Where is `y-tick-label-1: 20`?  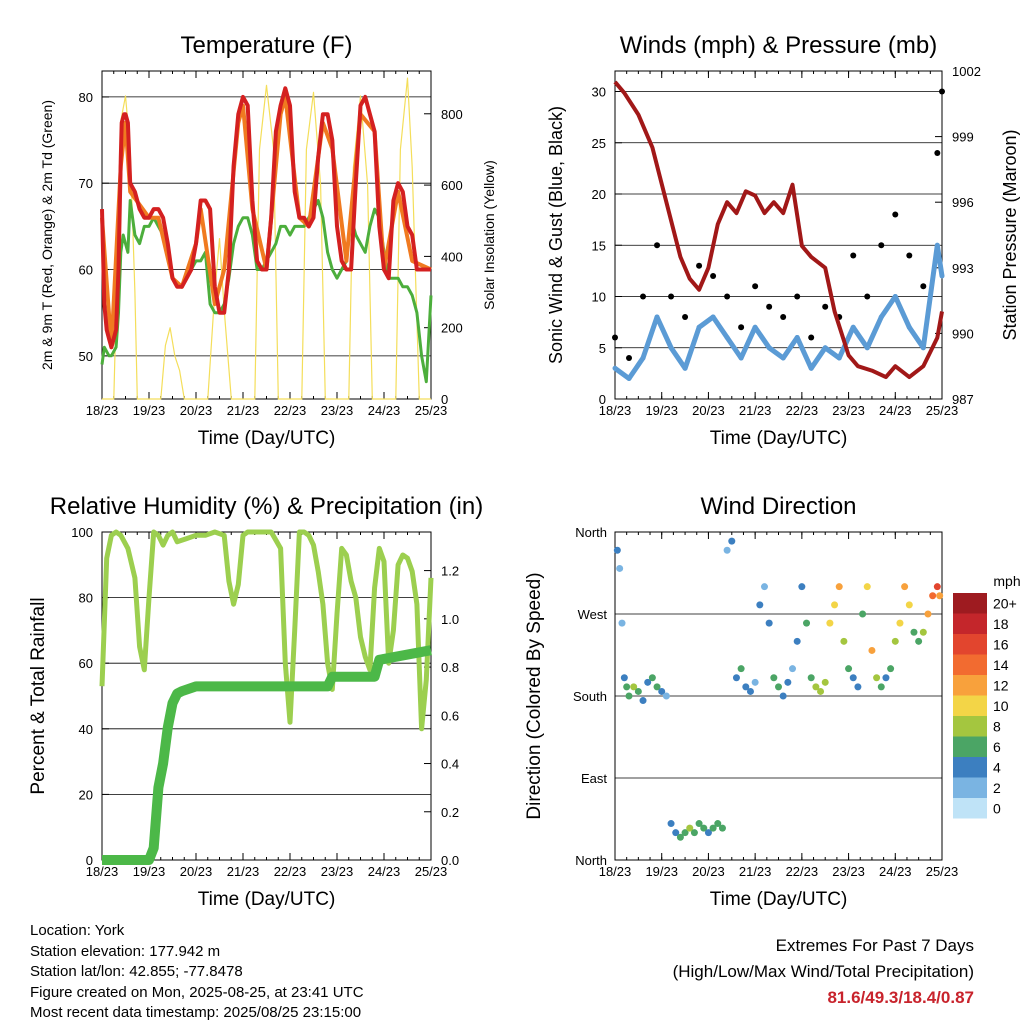
y-tick-label-1: 20 is located at coordinates (599, 194).